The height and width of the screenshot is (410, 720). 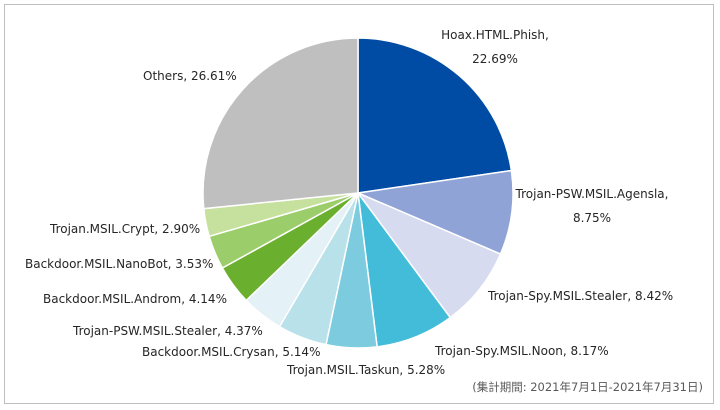 I want to click on pie-label-trojan-psw-msil-agensla: Trojan-PSW.MSIL.Agensla, 8.75%, so click(x=592, y=206).